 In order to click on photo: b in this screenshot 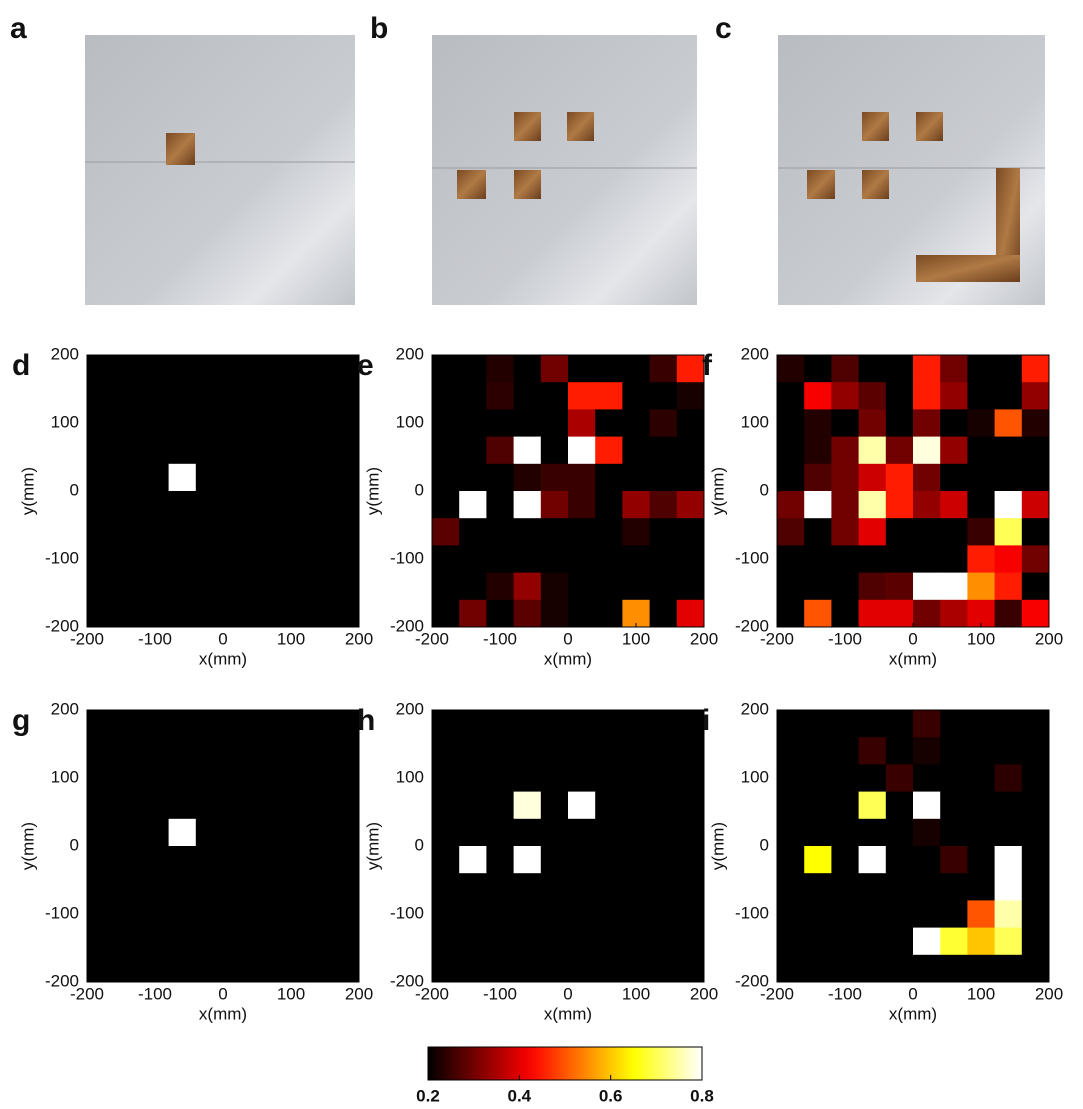, I will do `click(533, 158)`.